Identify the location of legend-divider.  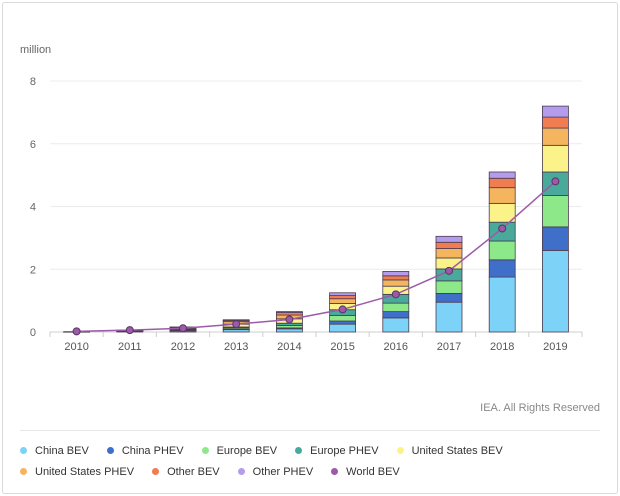
(310, 430).